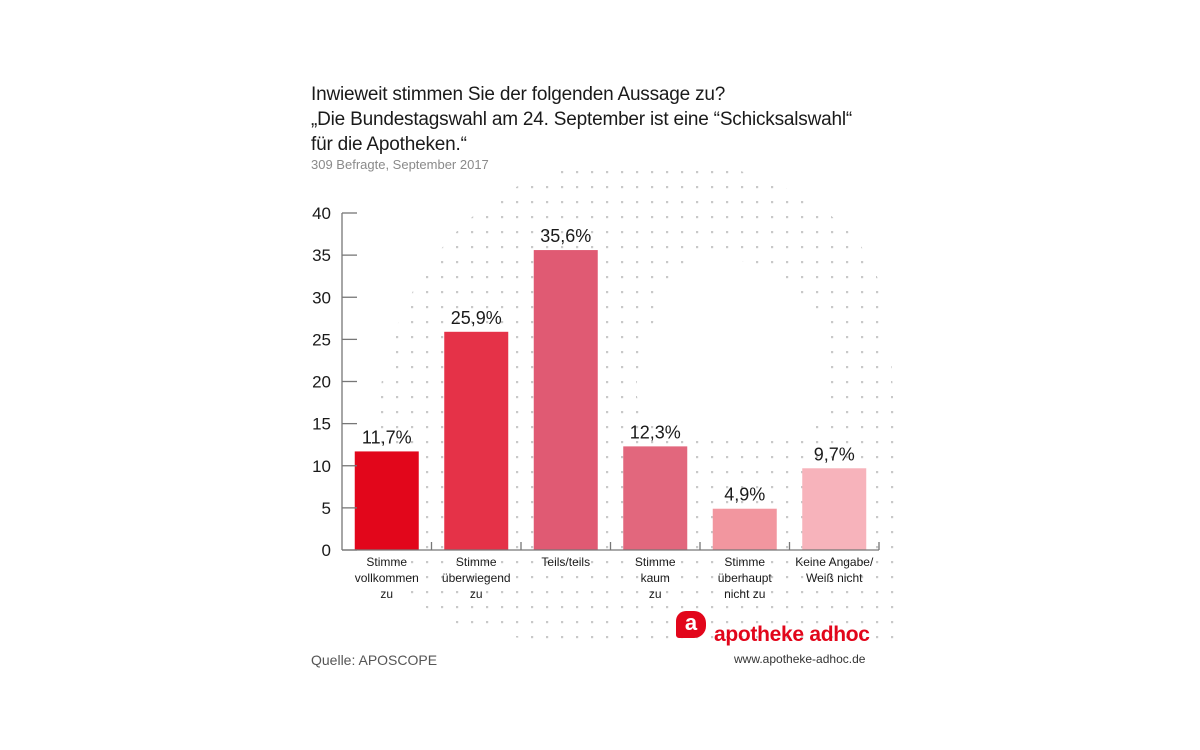 This screenshot has height=750, width=1200. Describe the element at coordinates (834, 454) in the screenshot. I see `bar-value-label: 9,7%` at that location.